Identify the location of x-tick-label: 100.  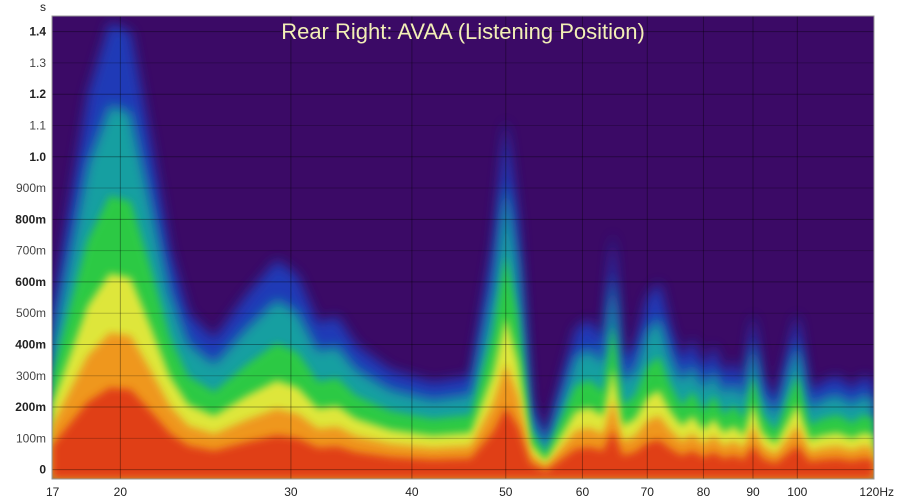
(797, 492).